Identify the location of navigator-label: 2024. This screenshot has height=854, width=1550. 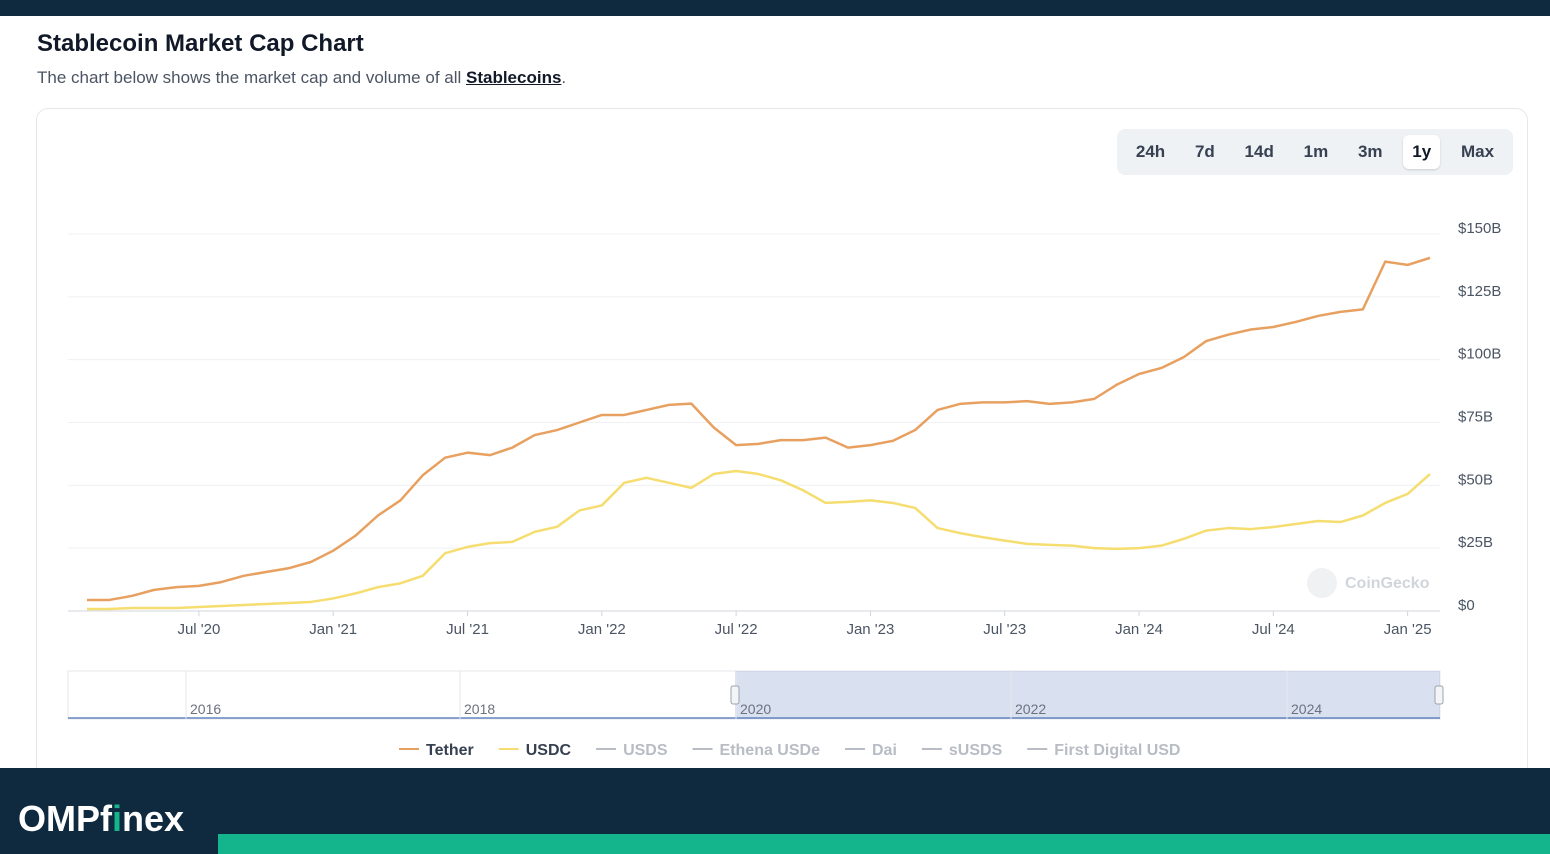
(1306, 709).